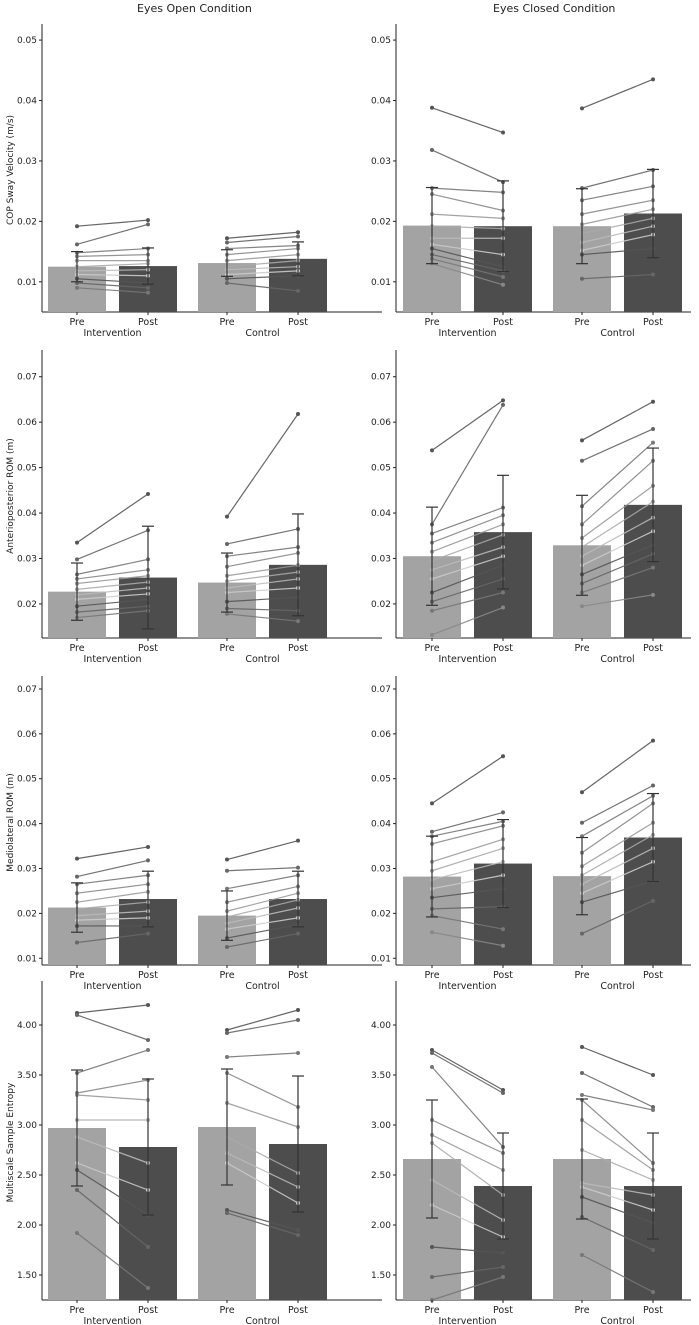  Describe the element at coordinates (11, 822) in the screenshot. I see `y-axis-title-row-3: Mediolateral ROM (m)` at that location.